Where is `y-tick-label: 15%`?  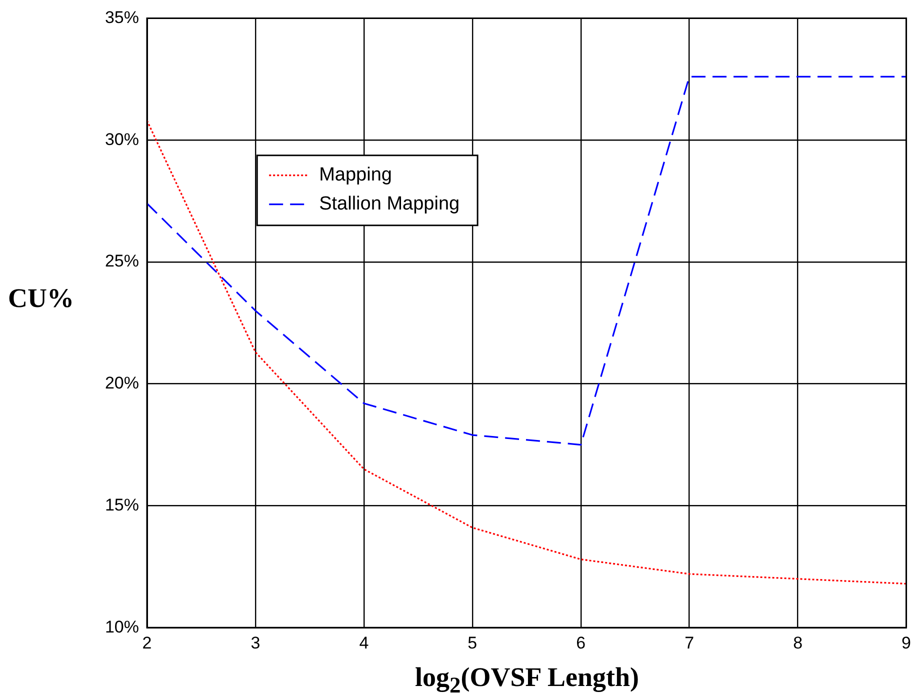 y-tick-label: 15% is located at coordinates (121, 504).